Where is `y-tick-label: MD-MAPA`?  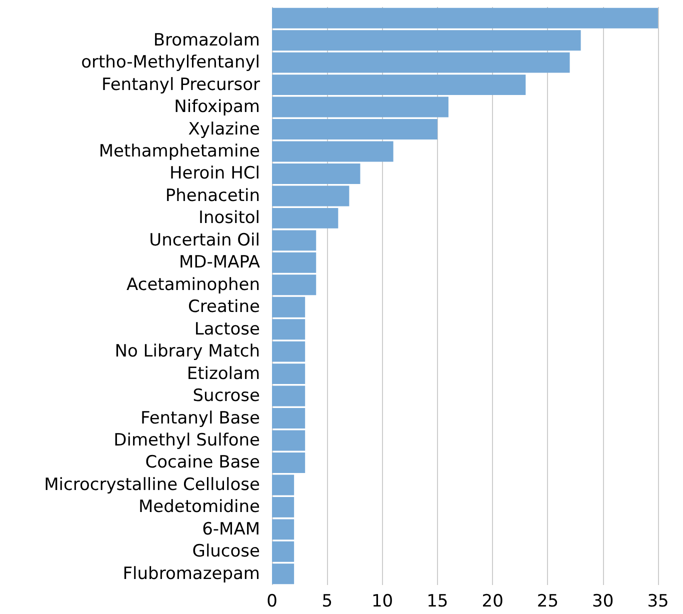 y-tick-label: MD-MAPA is located at coordinates (219, 262).